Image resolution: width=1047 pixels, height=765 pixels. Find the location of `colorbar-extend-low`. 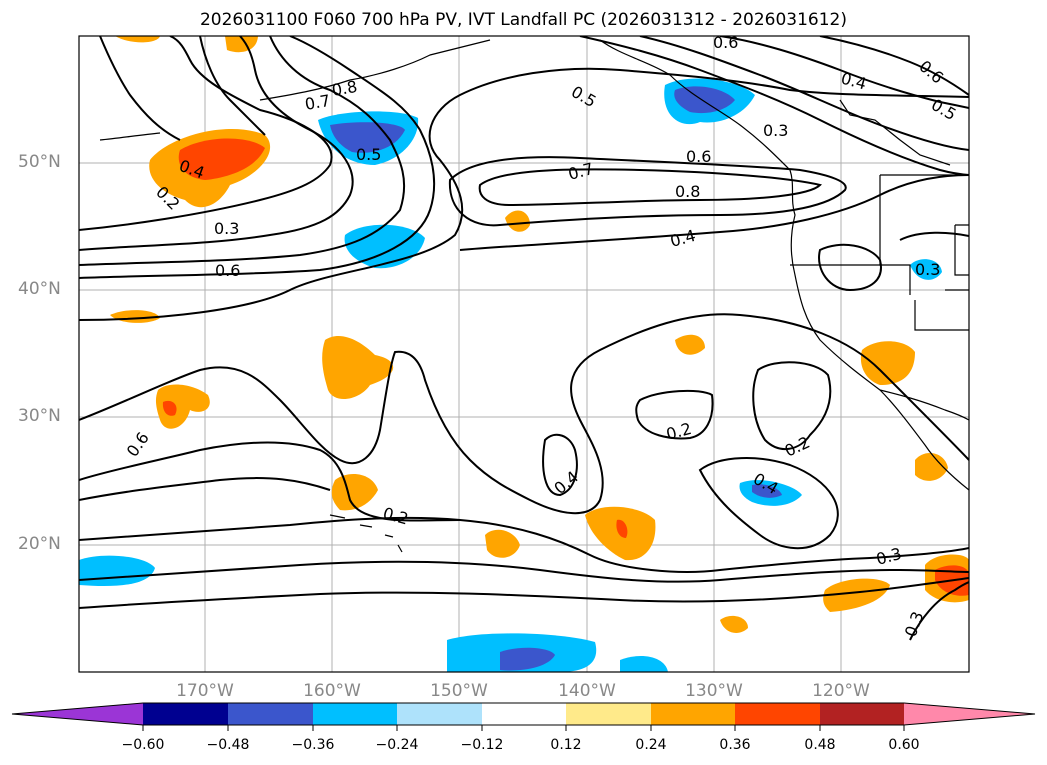

colorbar-extend-low is located at coordinates (77, 714).